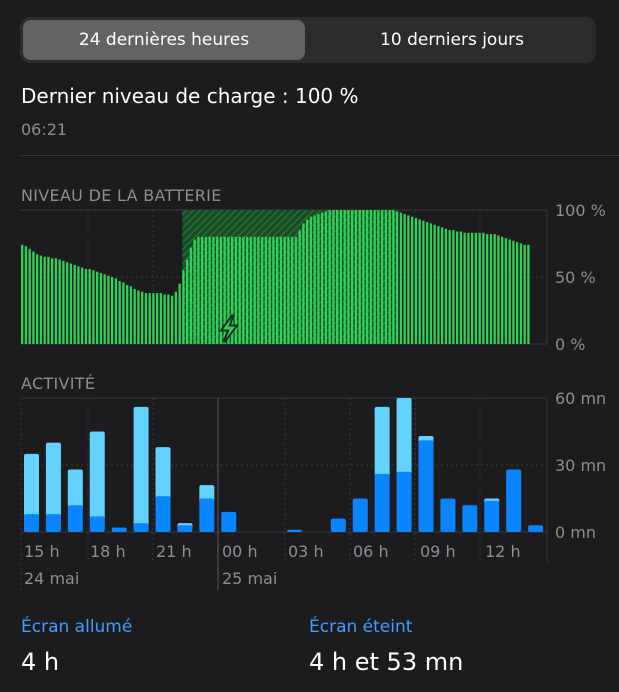  I want to click on last-charge-level: Dernier niveau de charge : 100 %, so click(190, 96).